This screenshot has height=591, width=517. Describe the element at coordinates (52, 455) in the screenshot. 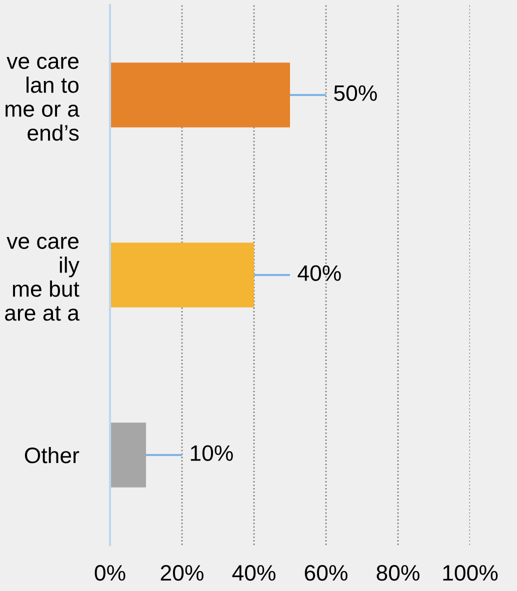

I see `y-tick-label: Other` at that location.